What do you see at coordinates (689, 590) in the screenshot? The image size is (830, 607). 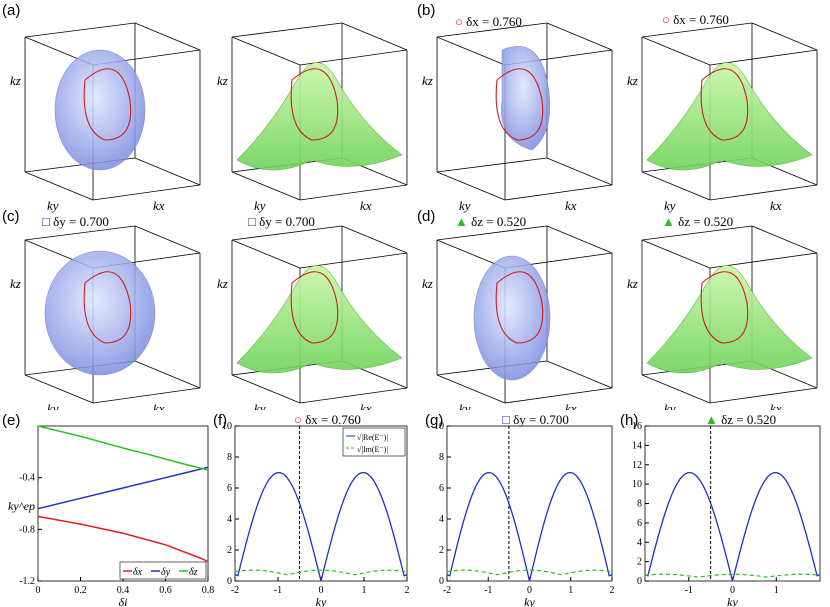 I see `x-tick-label: -1` at bounding box center [689, 590].